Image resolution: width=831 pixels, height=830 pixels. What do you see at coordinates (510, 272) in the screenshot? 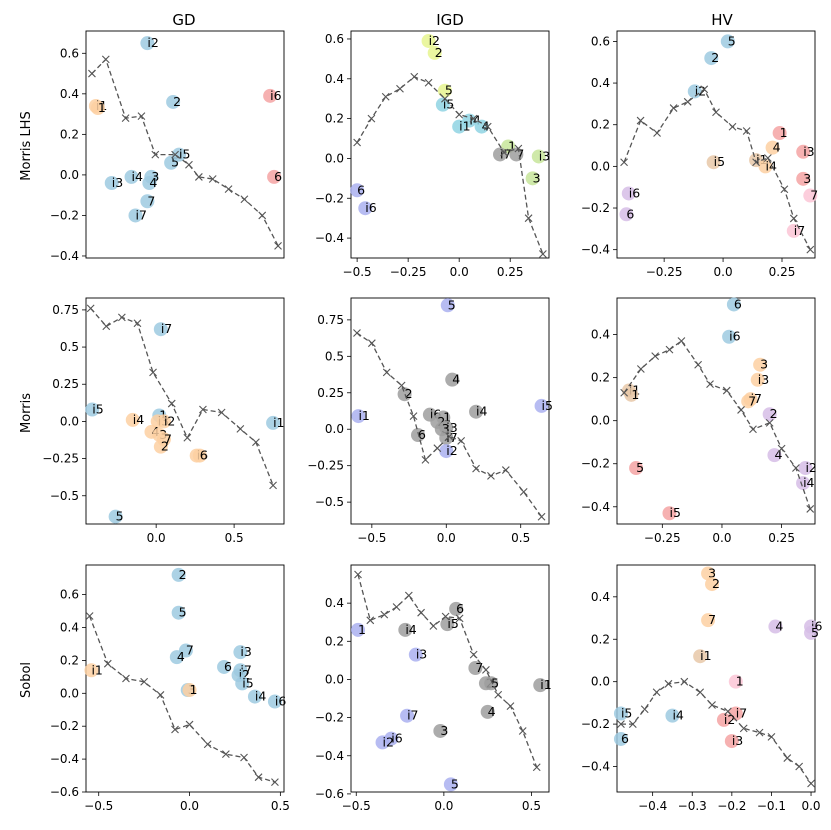
I see `x-tick-label: 0.25` at bounding box center [510, 272].